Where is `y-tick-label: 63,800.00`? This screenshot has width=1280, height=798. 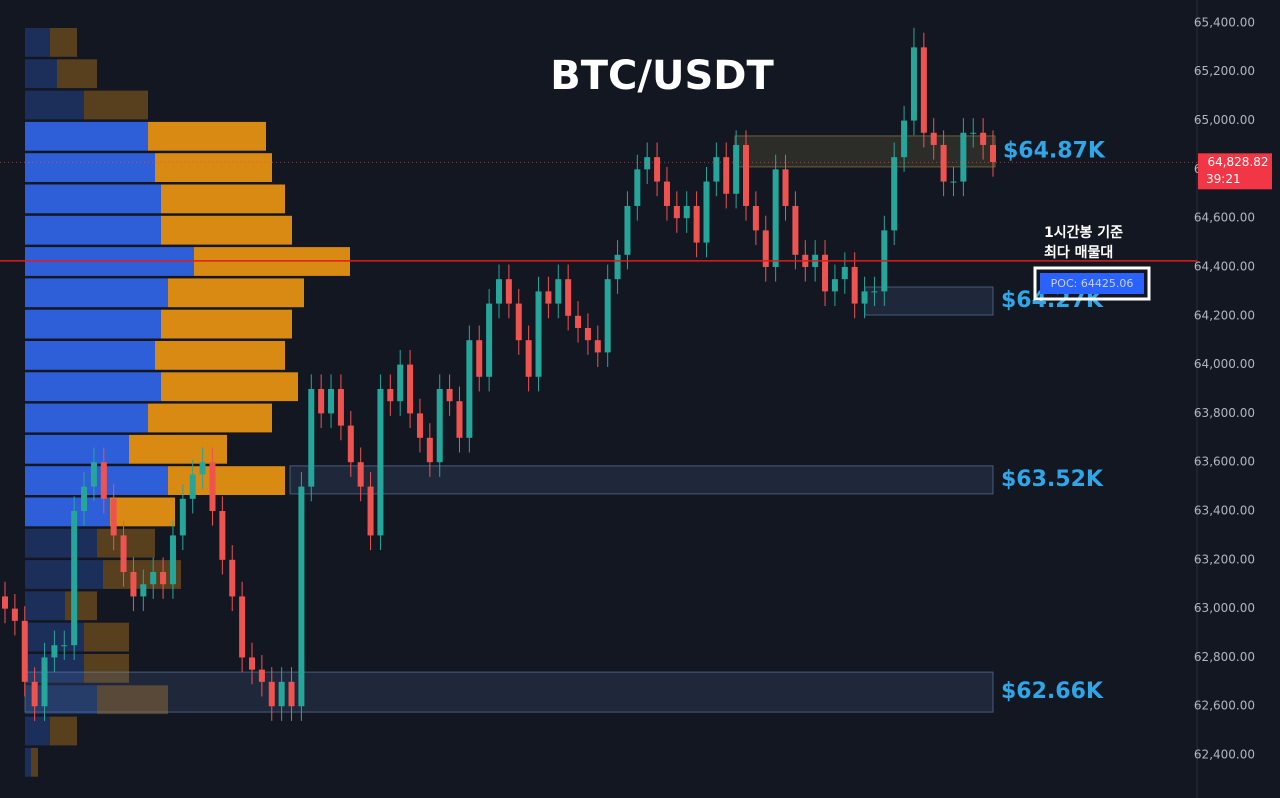
y-tick-label: 63,800.00 is located at coordinates (1224, 413).